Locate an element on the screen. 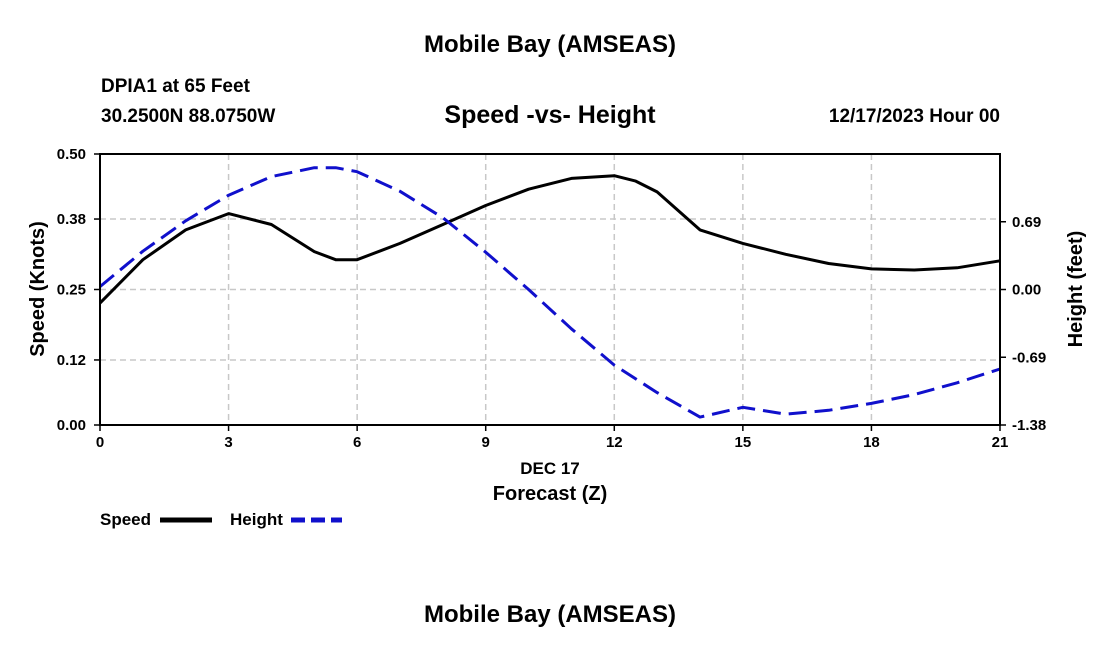 This screenshot has height=650, width=1100. page-title: Mobile Bay (AMSEAS) is located at coordinates (550, 44).